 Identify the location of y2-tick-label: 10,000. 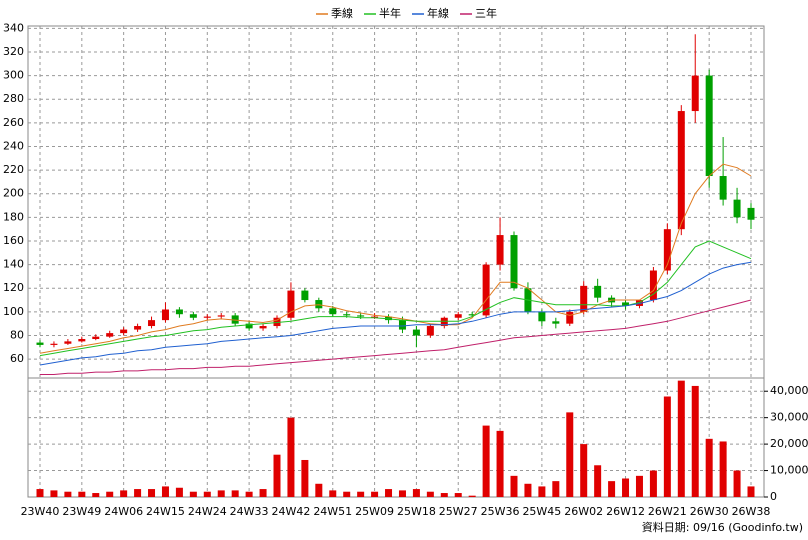
(789, 470).